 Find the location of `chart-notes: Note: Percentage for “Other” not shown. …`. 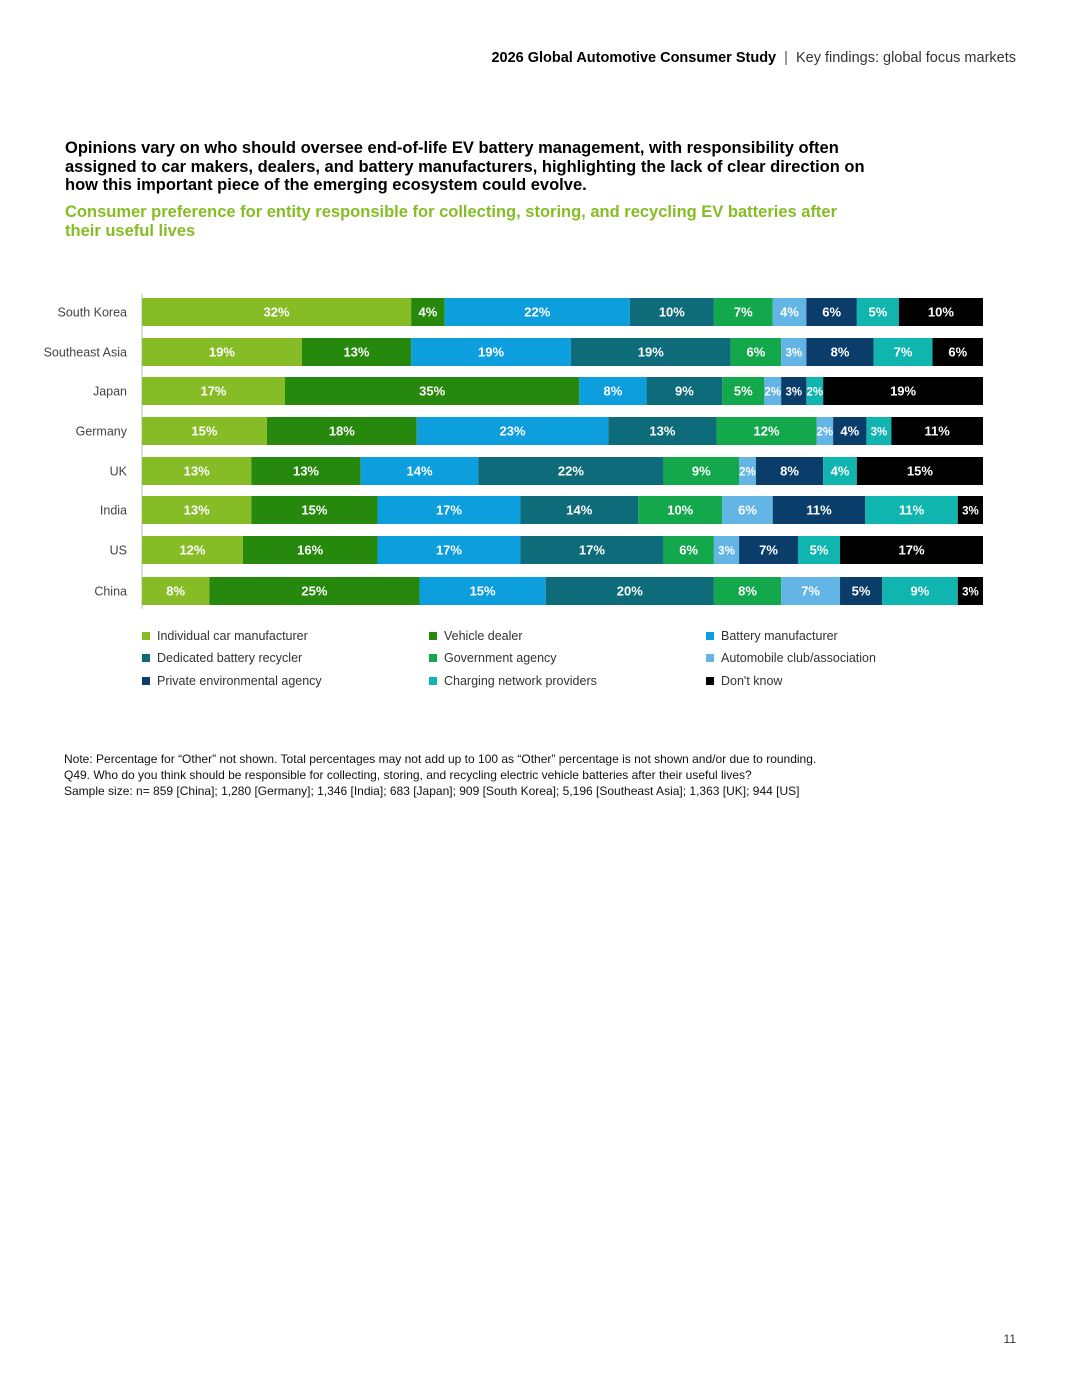

chart-notes: Note: Percentage for “Other” not shown. … is located at coordinates (504, 775).